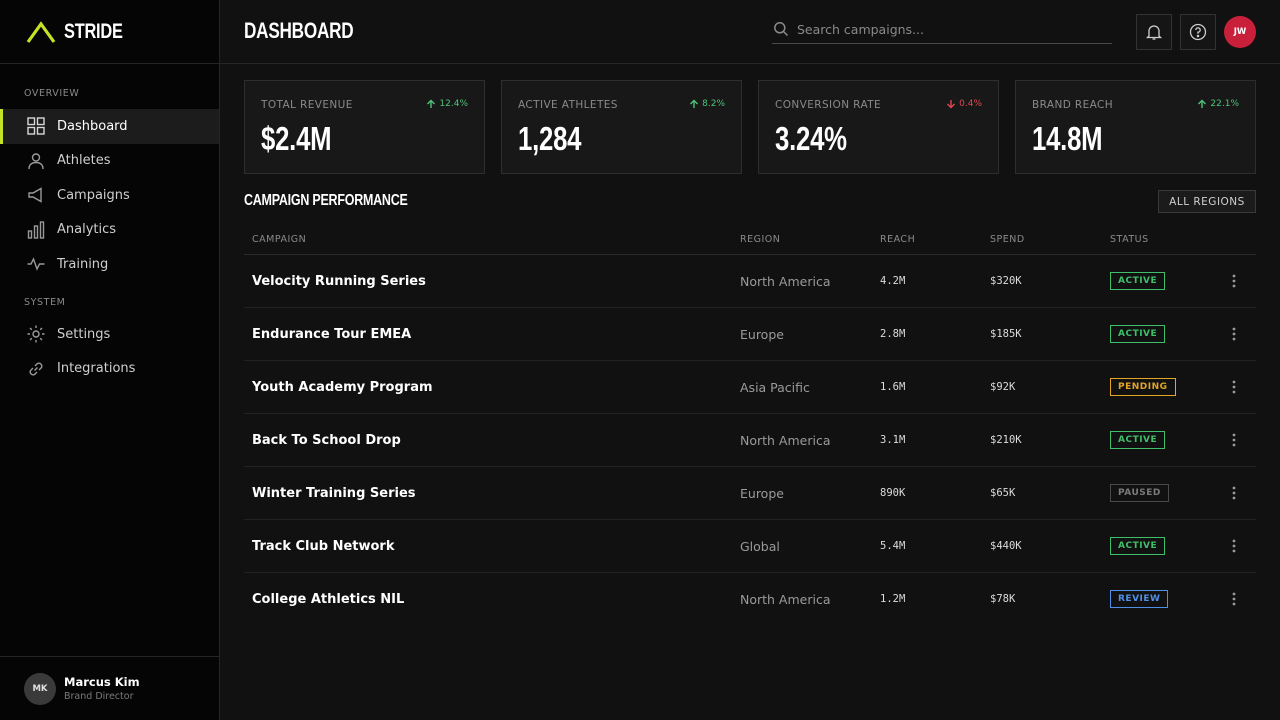 This screenshot has height=720, width=1280. Describe the element at coordinates (775, 387) in the screenshot. I see `campaign-region: Asia Pacific` at that location.